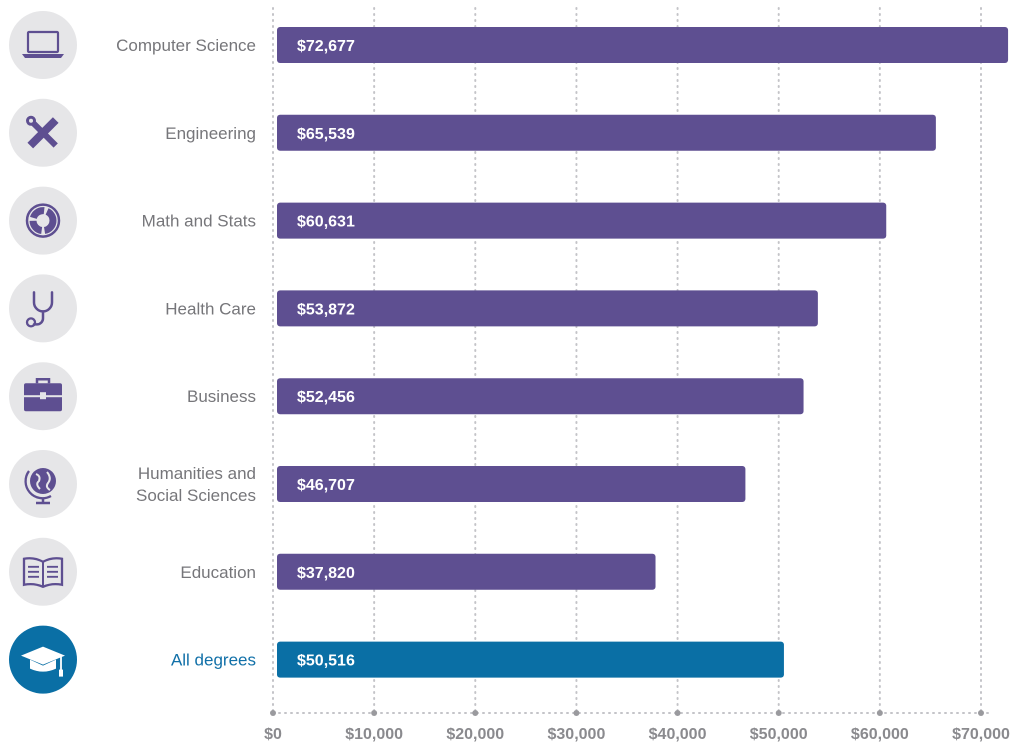 This screenshot has width=1017, height=747. I want to click on bar-value-label: $52,456, so click(326, 397).